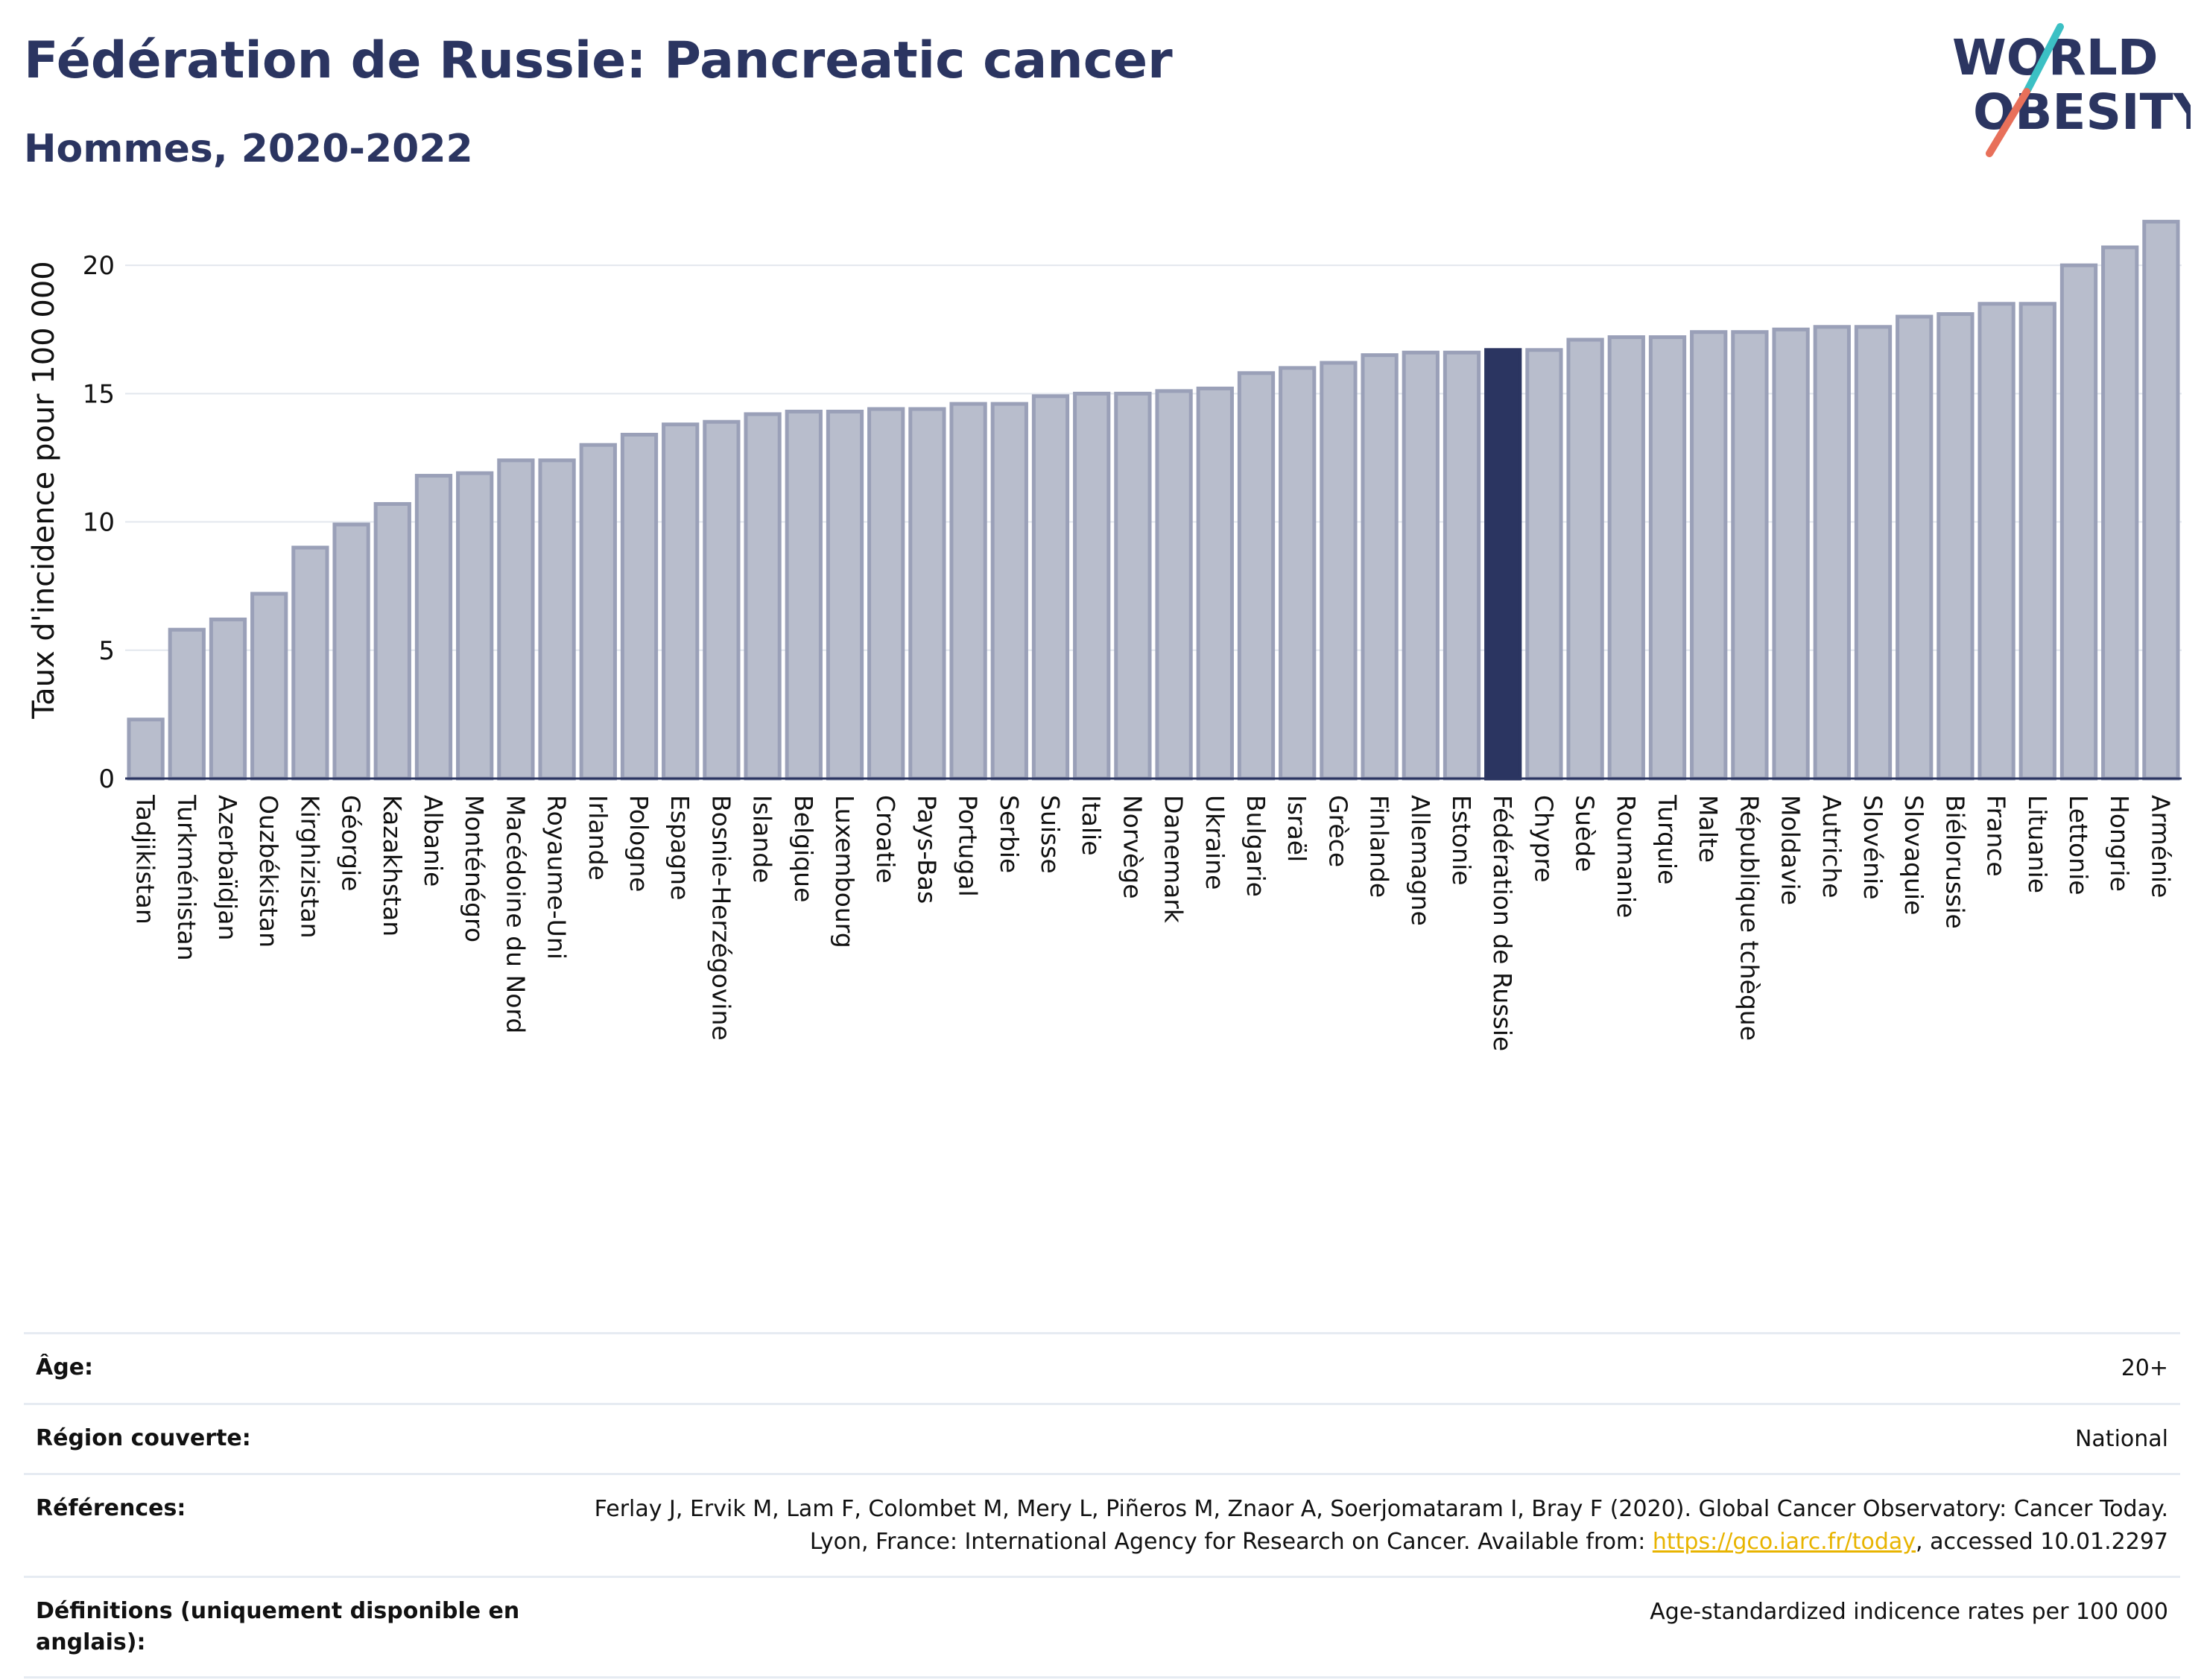  Describe the element at coordinates (2144, 1368) in the screenshot. I see `age-value: 20+` at that location.